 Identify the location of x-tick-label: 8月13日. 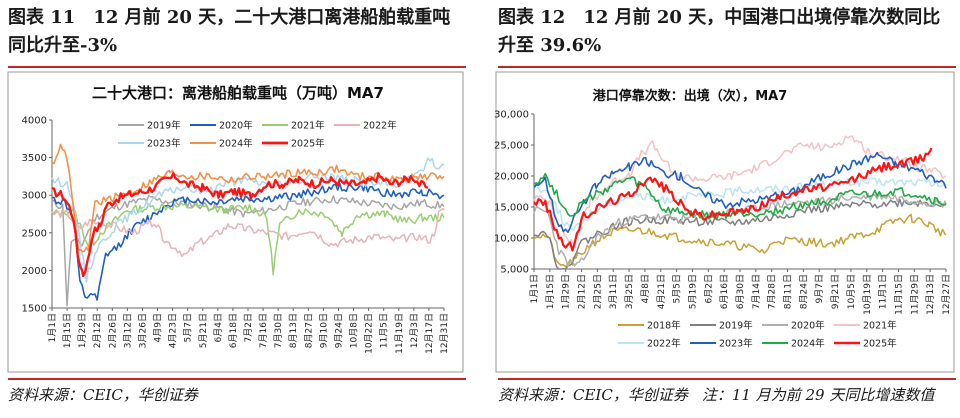
(293, 330).